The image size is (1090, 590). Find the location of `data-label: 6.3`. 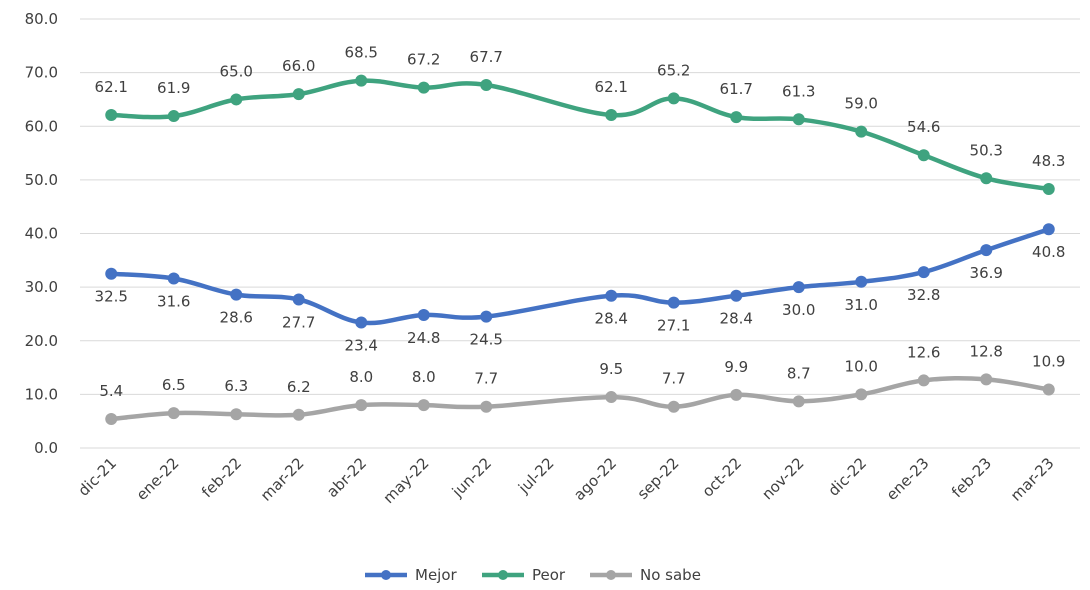

data-label: 6.3 is located at coordinates (236, 386).